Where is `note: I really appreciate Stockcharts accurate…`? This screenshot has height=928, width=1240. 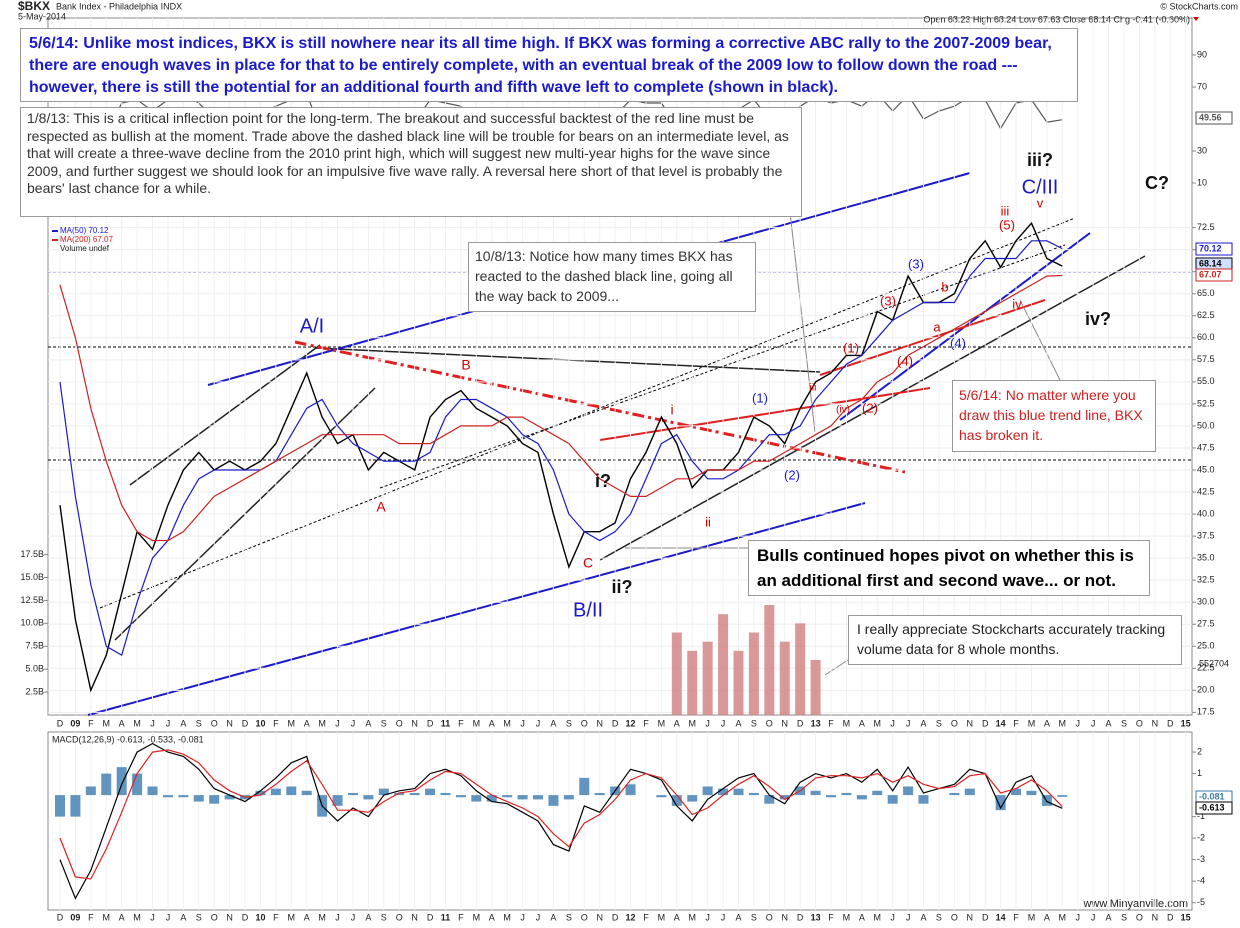 note: I really appreciate Stockcharts accurate… is located at coordinates (1015, 640).